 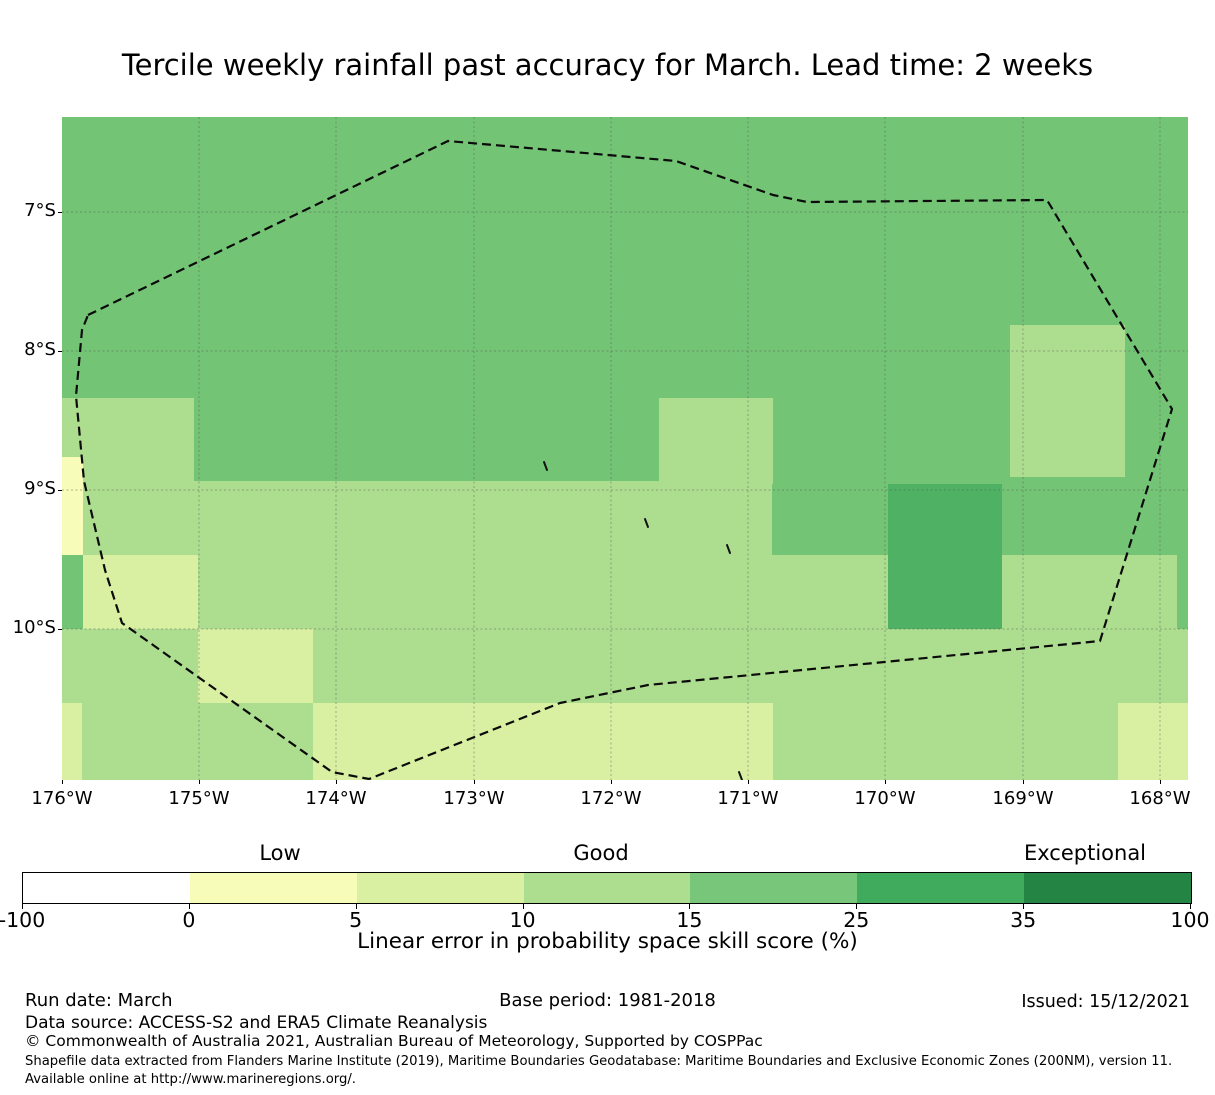 What do you see at coordinates (1160, 798) in the screenshot?
I see `x-tick-label: 168°W` at bounding box center [1160, 798].